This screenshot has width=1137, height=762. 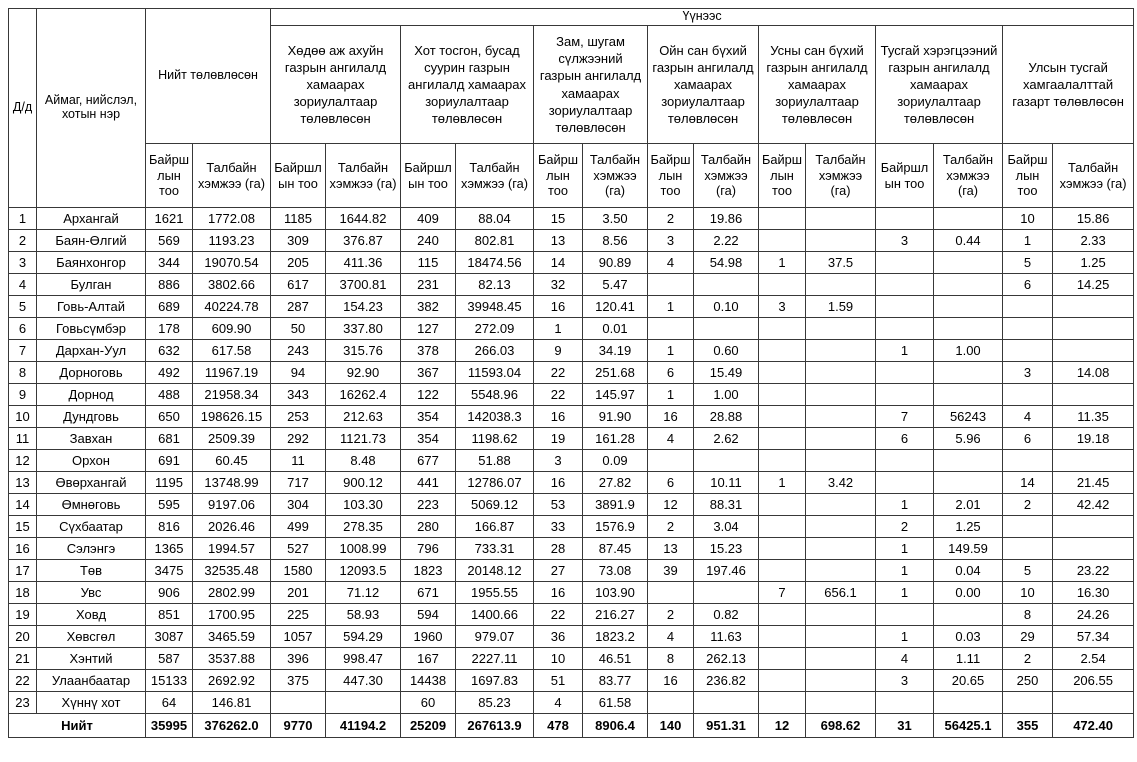 I want to click on total-value-cell: 951.31, so click(x=726, y=725).